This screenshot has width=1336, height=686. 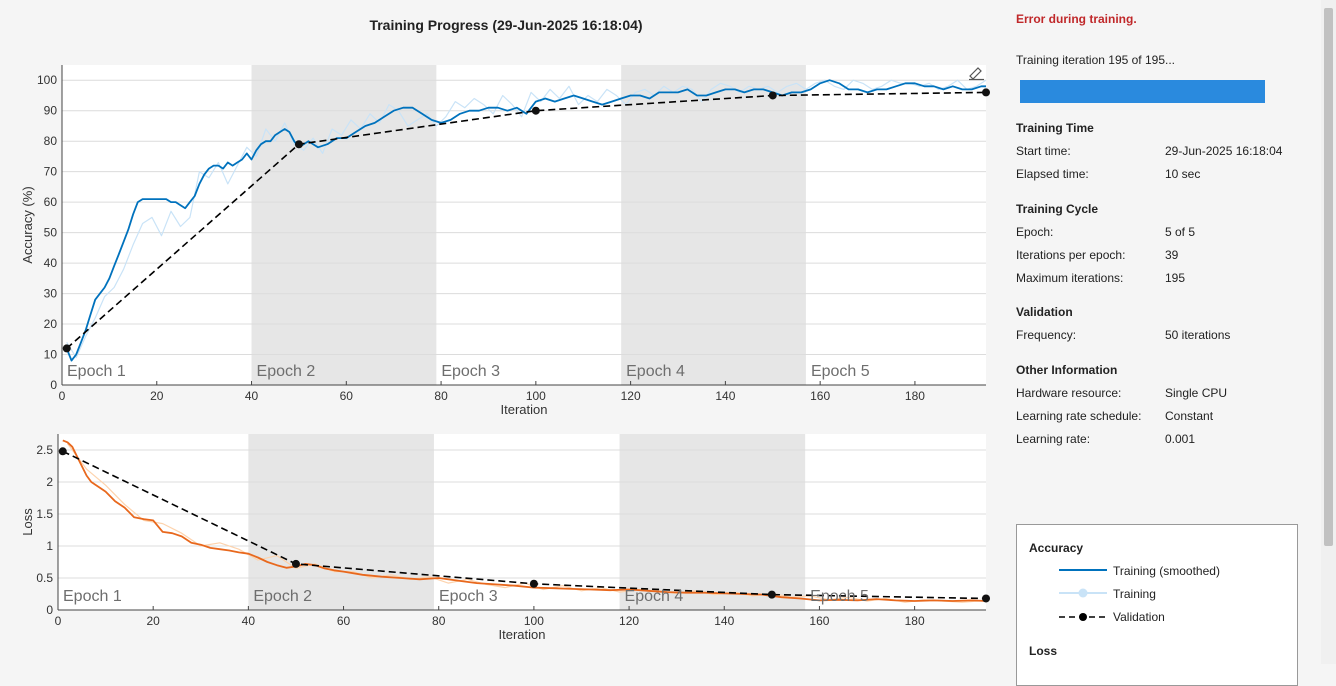 I want to click on max-iterations-label: Maximum iterations:, so click(x=1070, y=278).